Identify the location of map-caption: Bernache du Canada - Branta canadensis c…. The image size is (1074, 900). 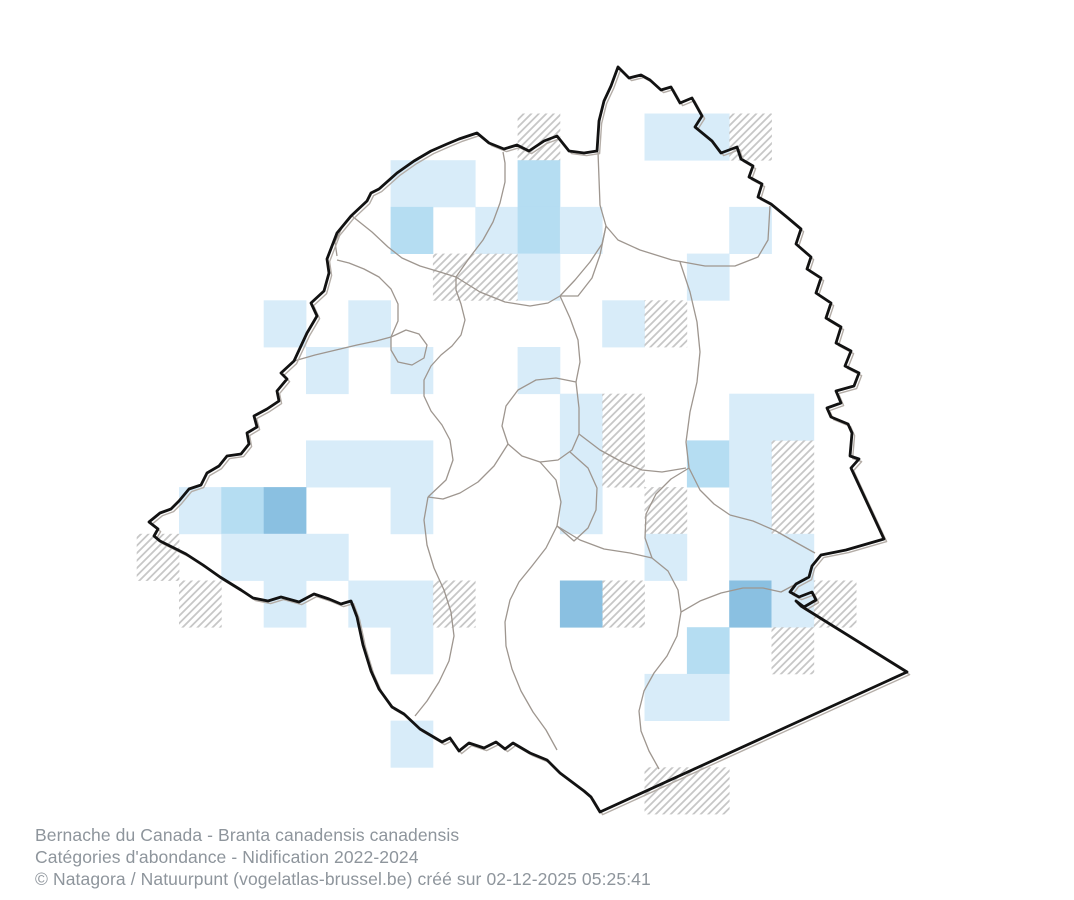
(343, 857).